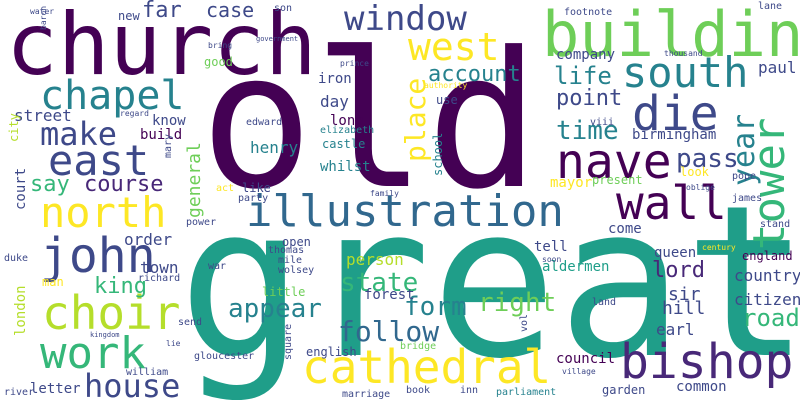 The image size is (800, 400). I want to click on word-long: long, so click(347, 121).